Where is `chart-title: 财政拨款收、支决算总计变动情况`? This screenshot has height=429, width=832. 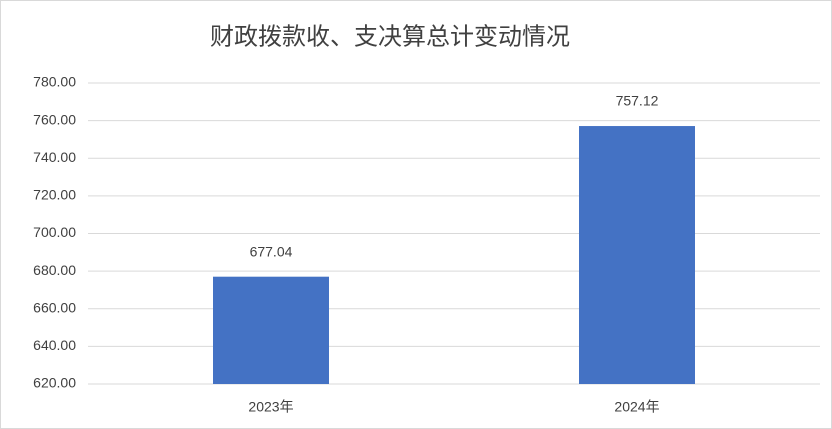 chart-title: 财政拨款收、支决算总计变动情况 is located at coordinates (390, 36).